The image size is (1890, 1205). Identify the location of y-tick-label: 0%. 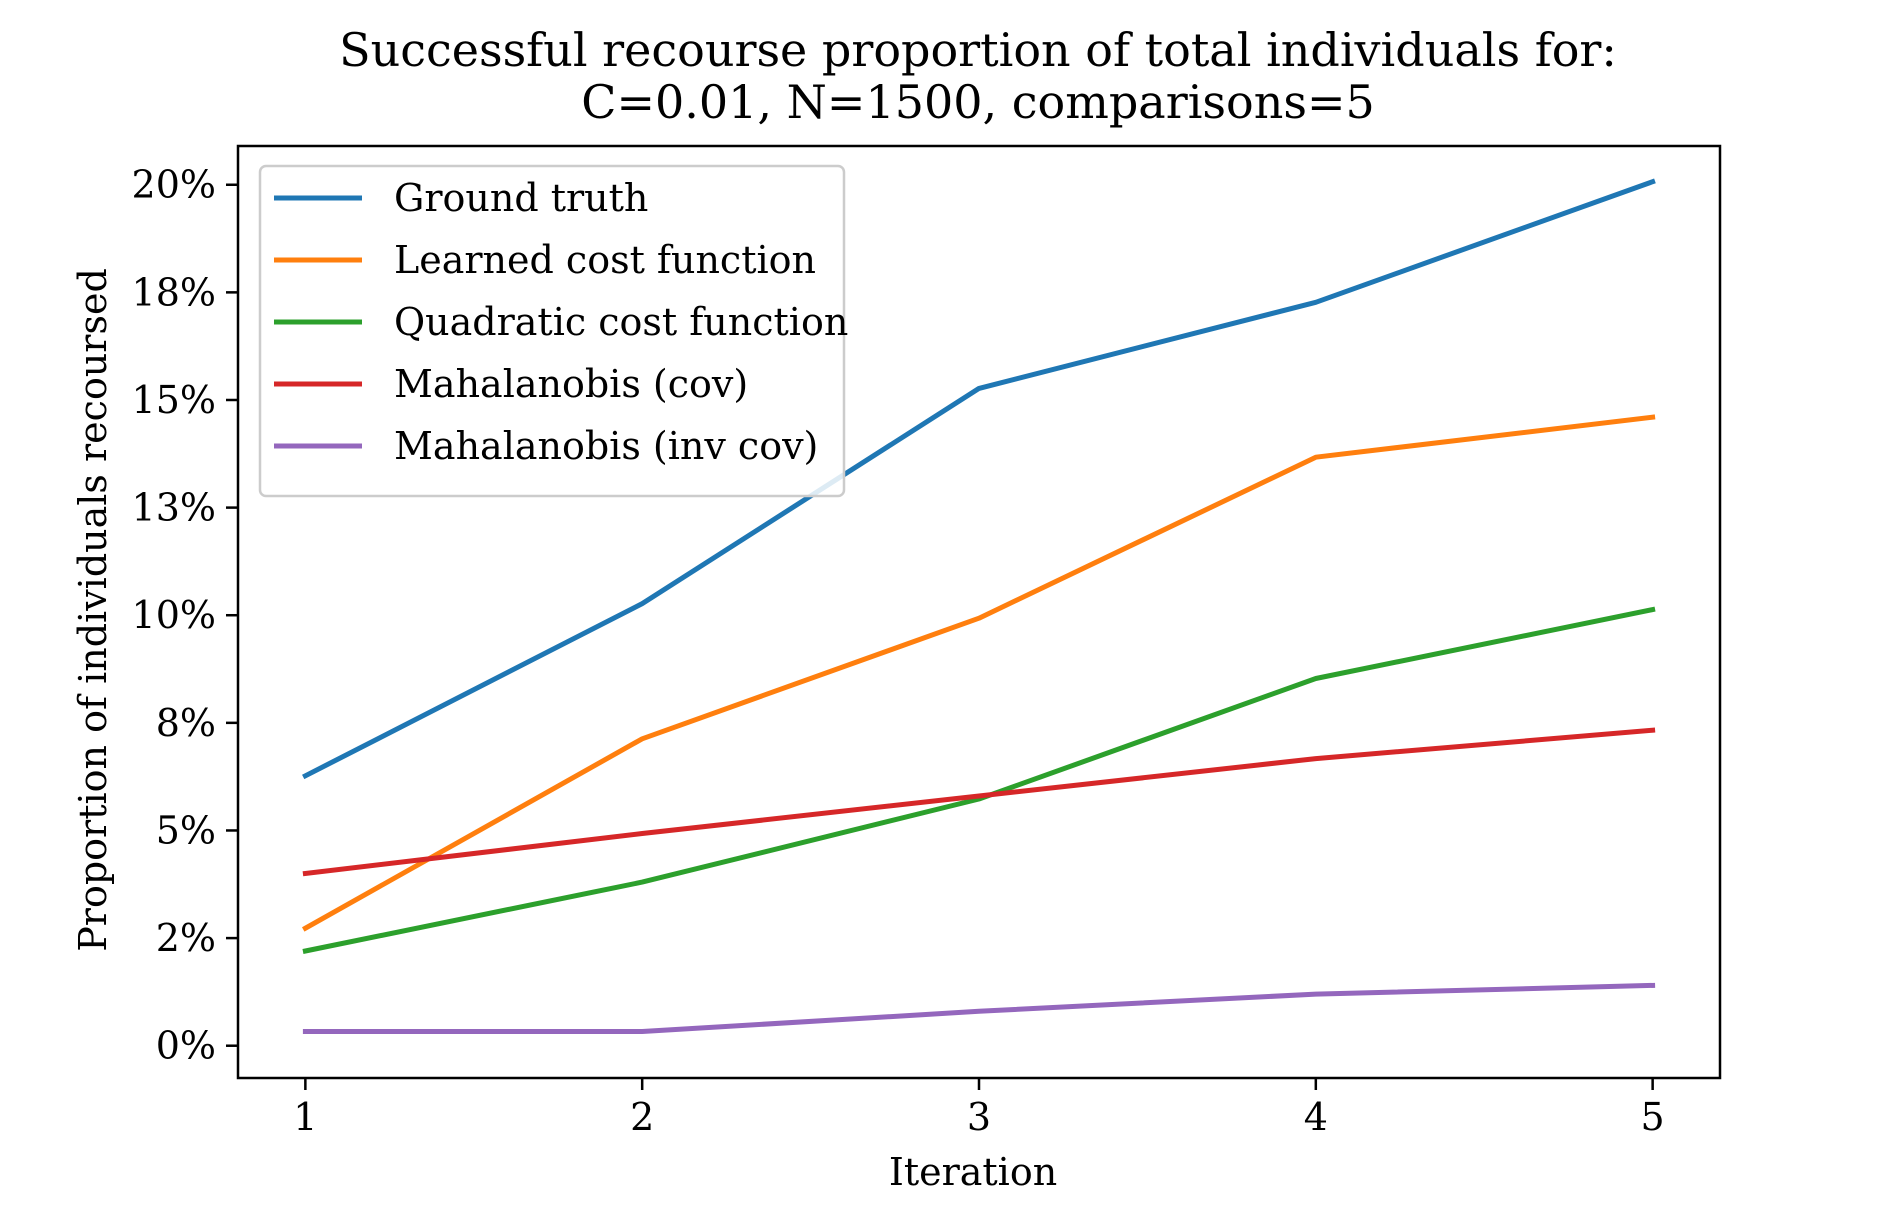
(186, 1046).